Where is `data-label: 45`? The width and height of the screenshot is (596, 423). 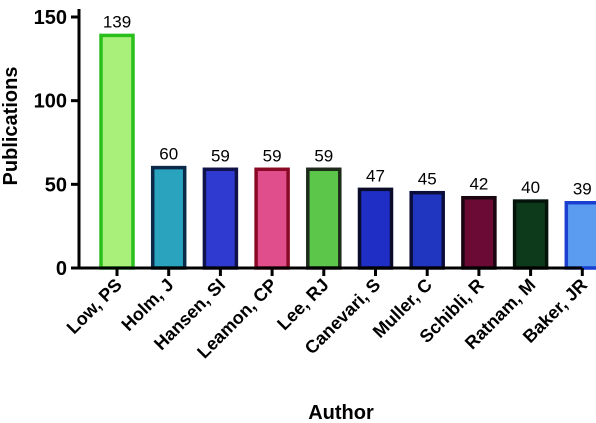
data-label: 45 is located at coordinates (427, 179).